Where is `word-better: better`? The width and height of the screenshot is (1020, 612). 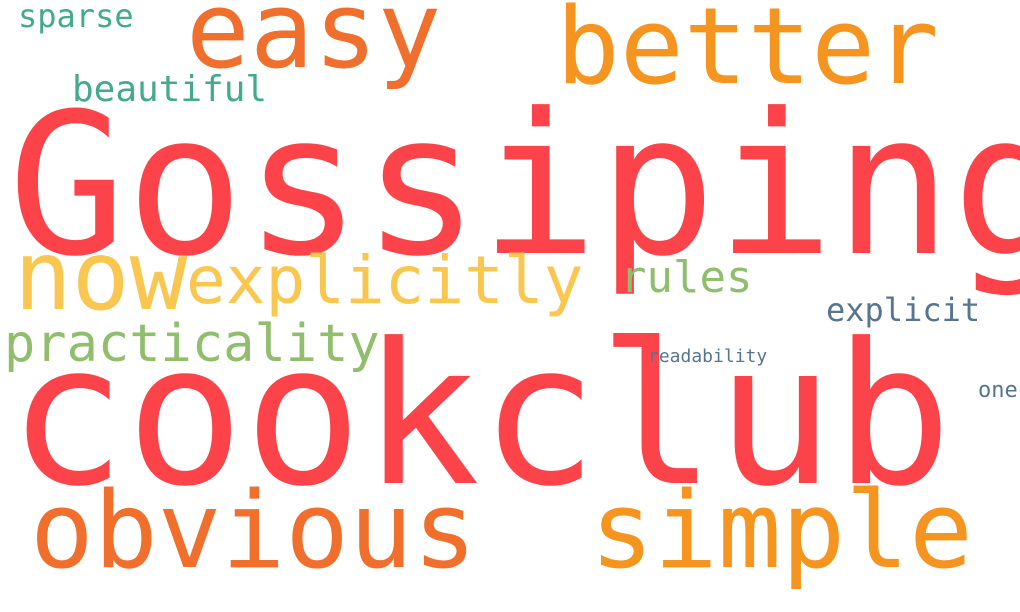
word-better: better is located at coordinates (747, 54).